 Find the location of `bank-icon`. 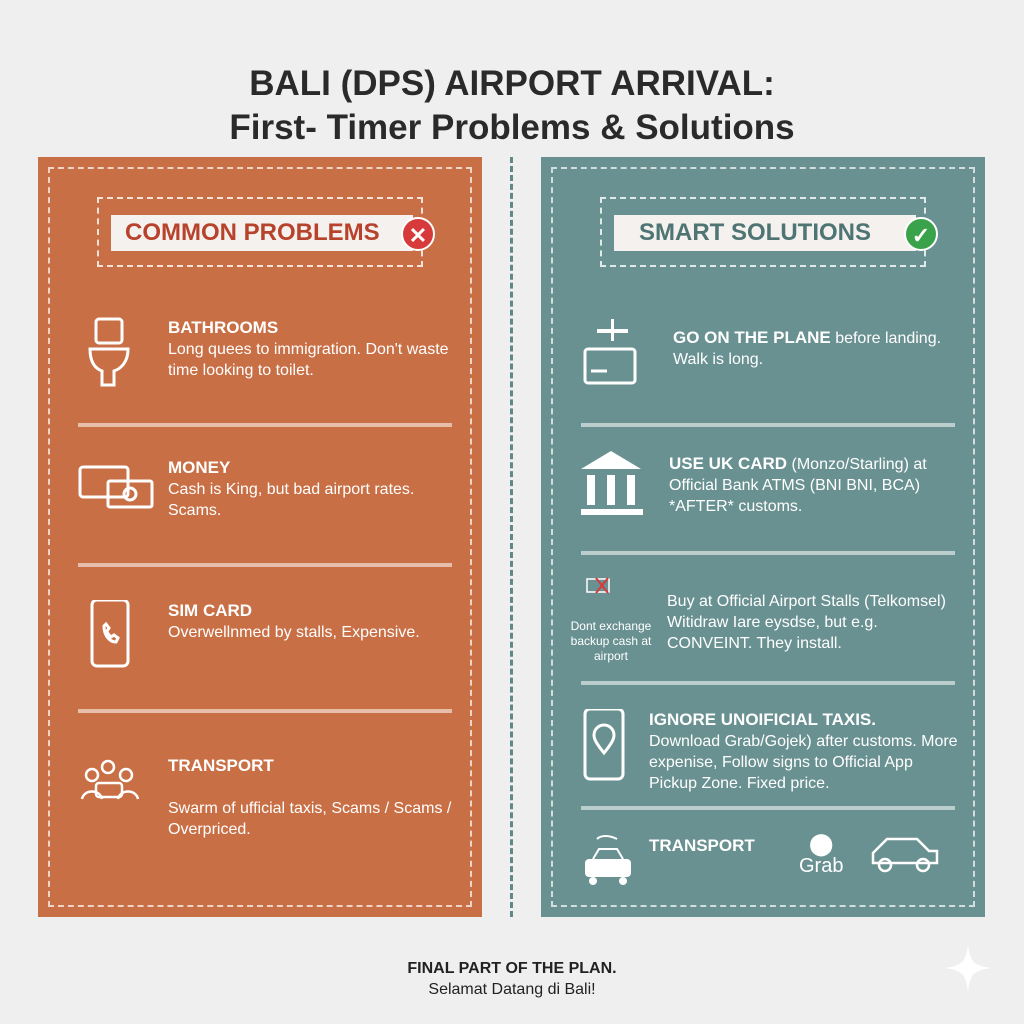

bank-icon is located at coordinates (612, 483).